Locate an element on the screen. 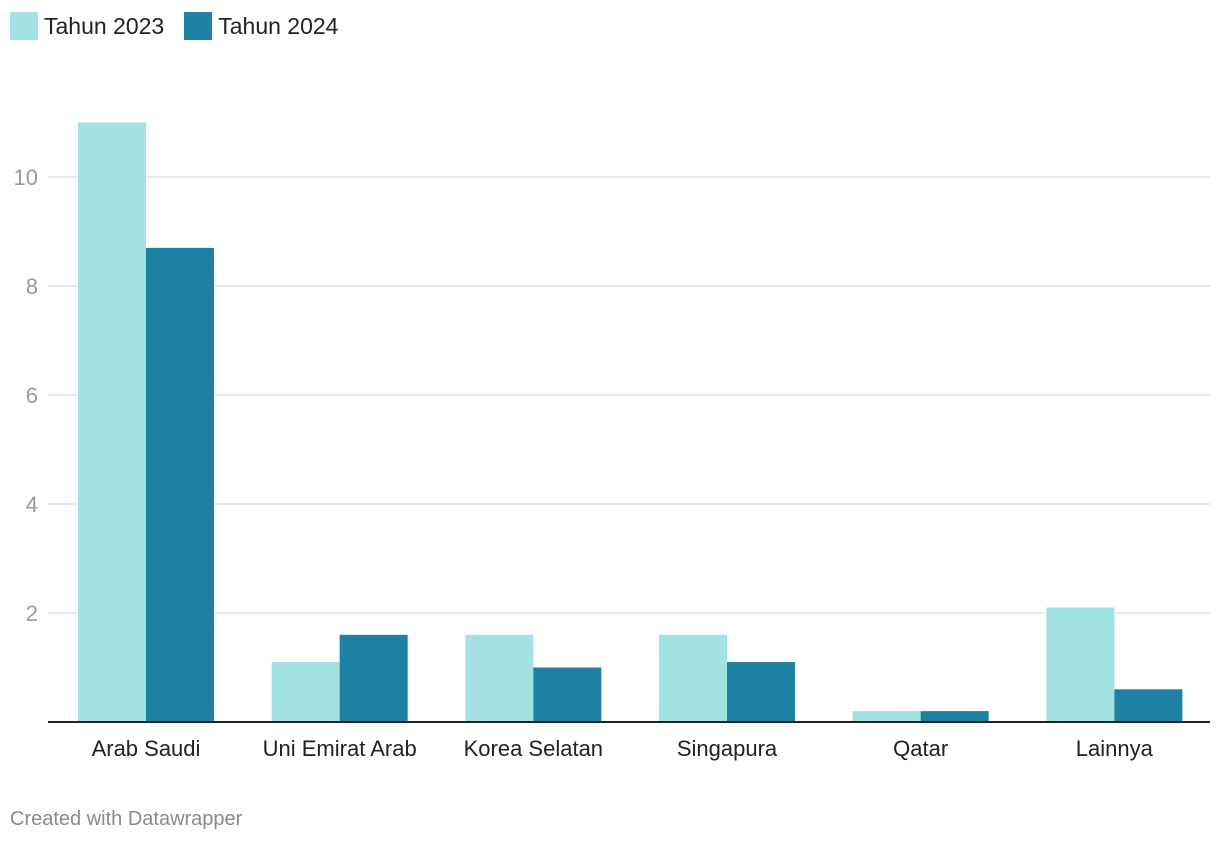 This screenshot has height=844, width=1220. x-tick-label: Qatar is located at coordinates (920, 748).